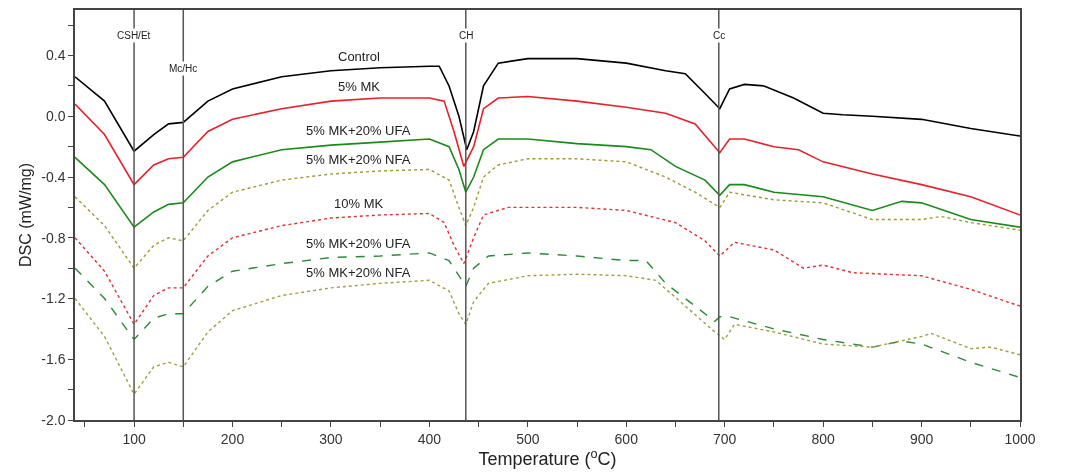  Describe the element at coordinates (53, 298) in the screenshot. I see `y-tick-label: -1.2` at that location.